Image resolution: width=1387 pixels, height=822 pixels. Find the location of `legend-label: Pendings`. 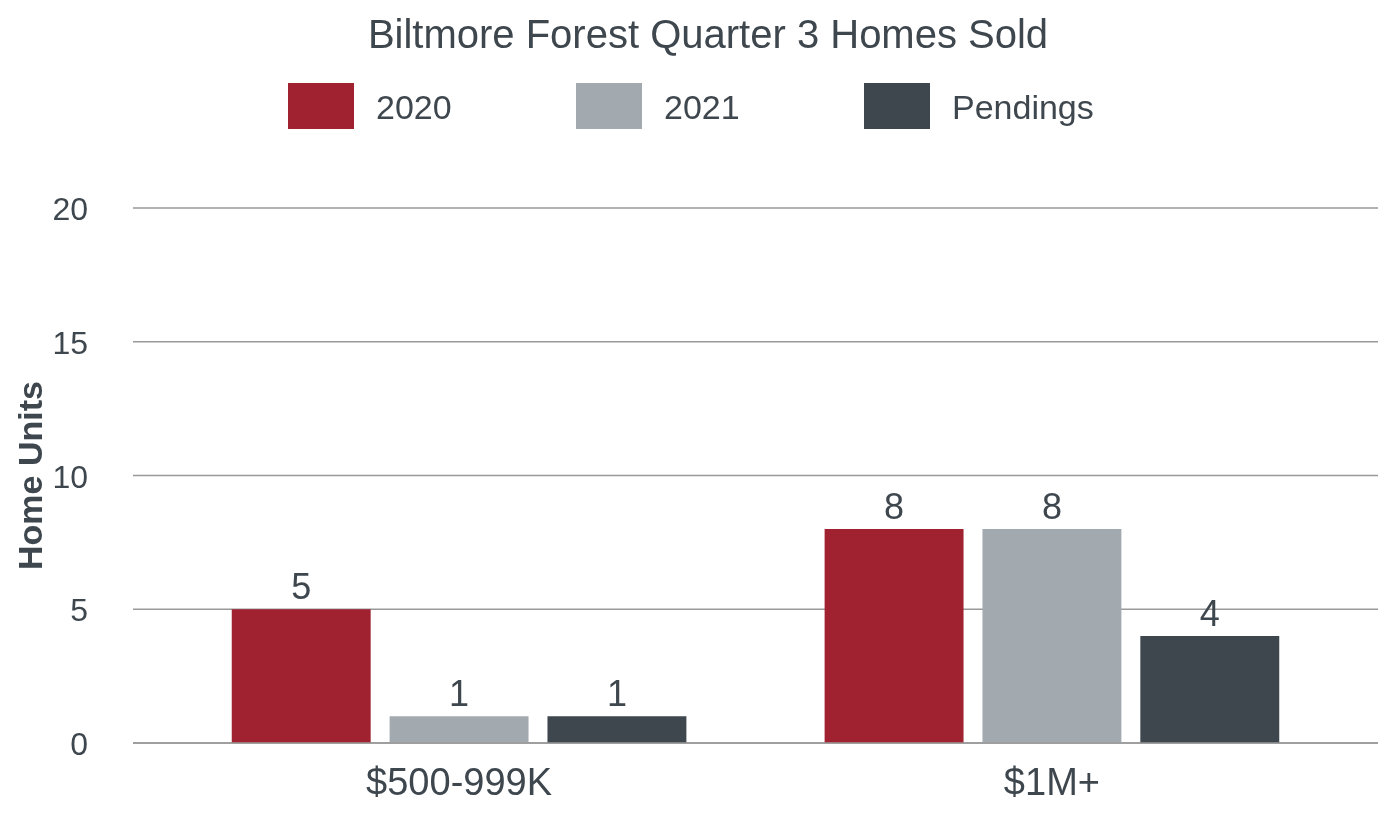

legend-label: Pendings is located at coordinates (1023, 107).